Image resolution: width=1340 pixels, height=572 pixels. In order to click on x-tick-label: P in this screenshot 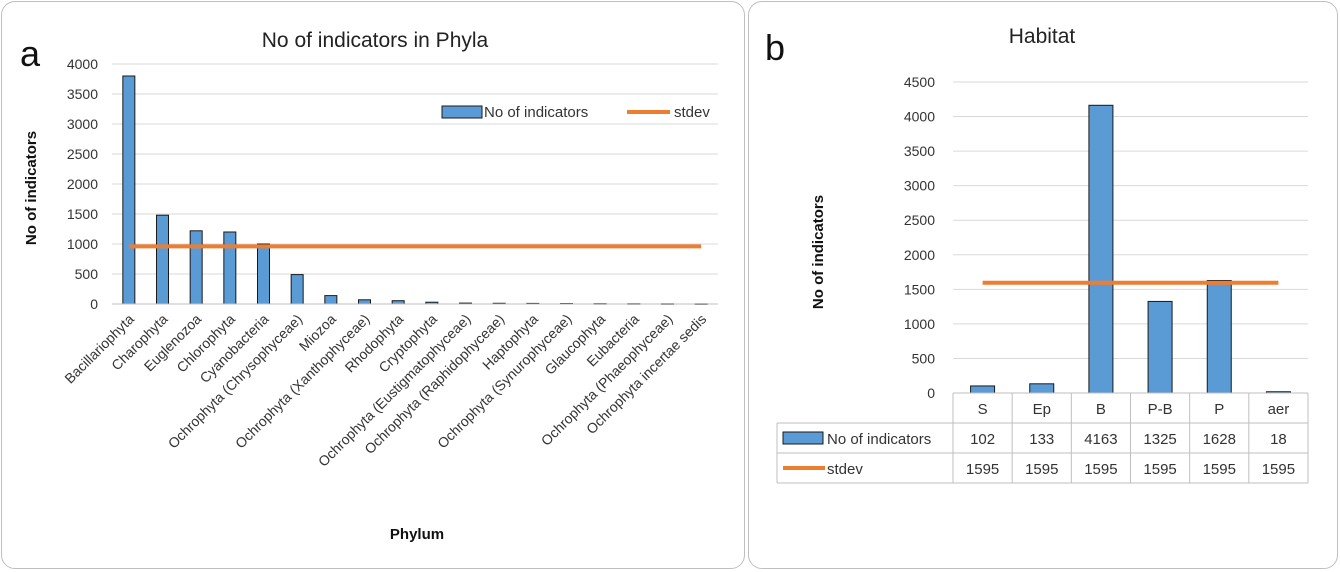, I will do `click(1219, 409)`.